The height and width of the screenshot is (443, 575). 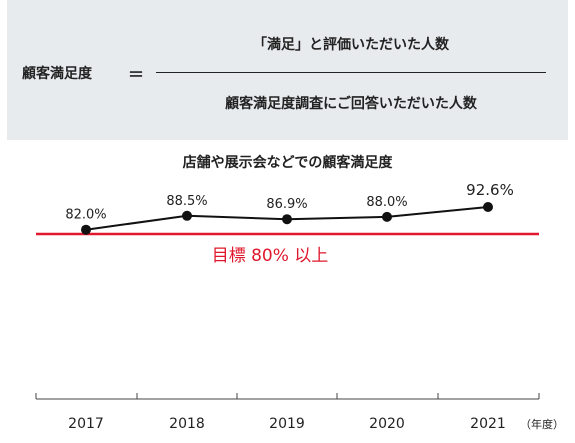 What do you see at coordinates (286, 204) in the screenshot?
I see `data-label: 86.9%` at bounding box center [286, 204].